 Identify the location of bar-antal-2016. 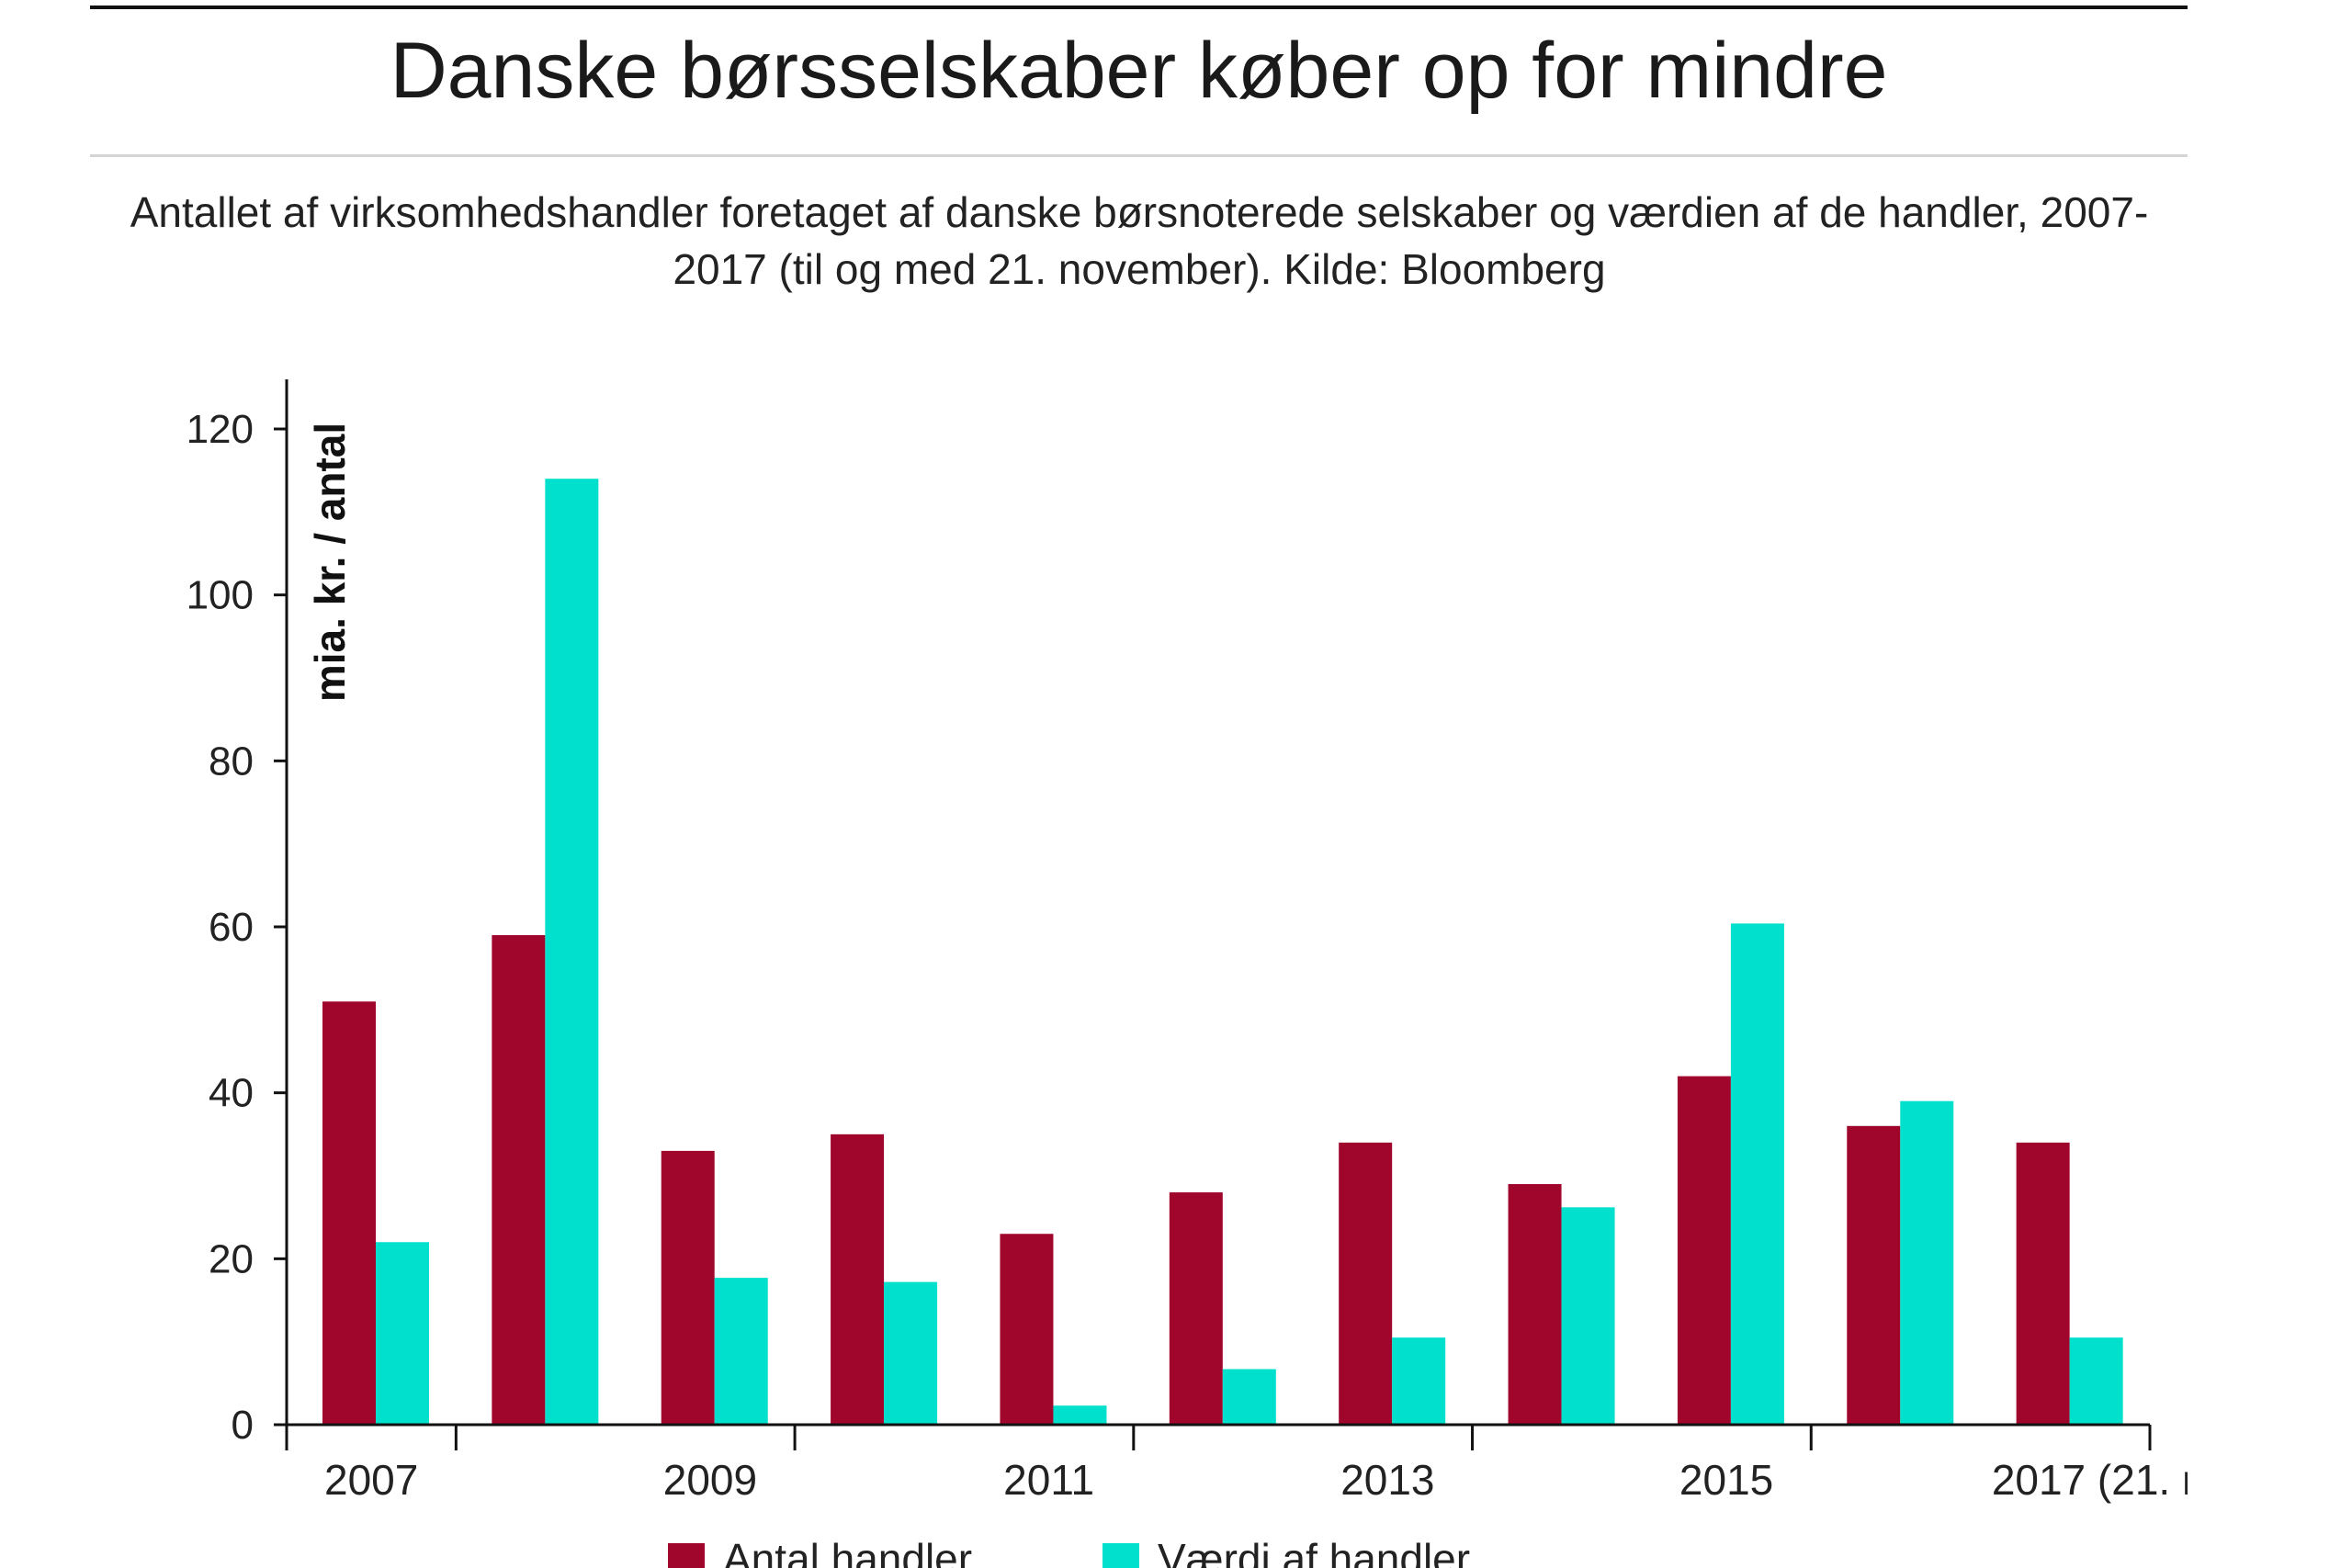
(1874, 1275).